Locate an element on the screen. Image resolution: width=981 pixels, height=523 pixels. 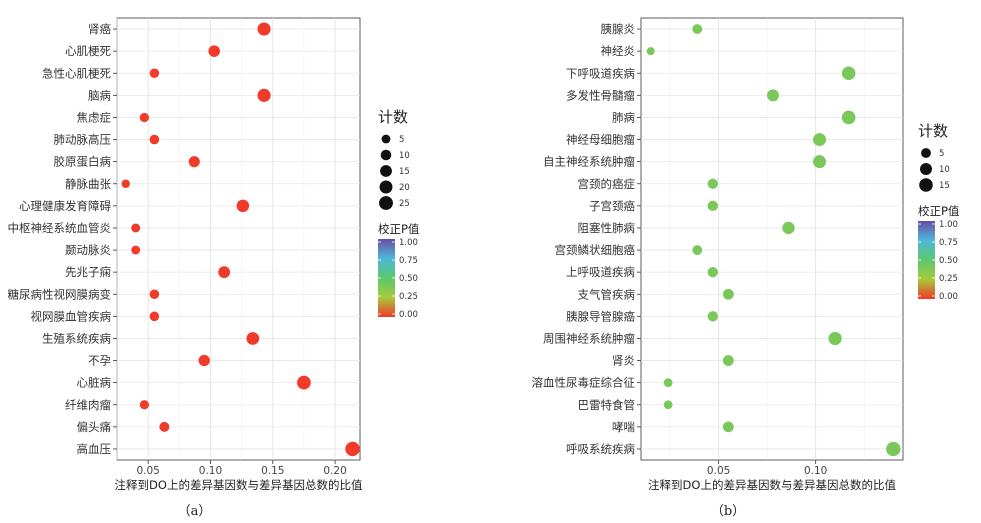
panel-label: （a） is located at coordinates (195, 511).